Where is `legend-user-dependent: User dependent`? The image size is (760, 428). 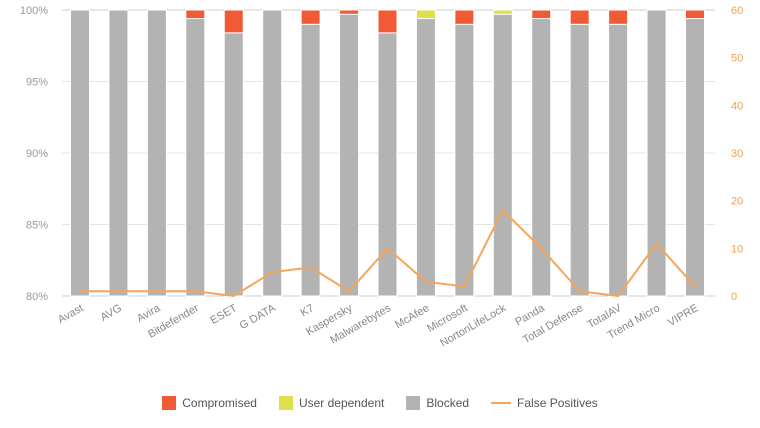
legend-user-dependent: User dependent is located at coordinates (331, 403).